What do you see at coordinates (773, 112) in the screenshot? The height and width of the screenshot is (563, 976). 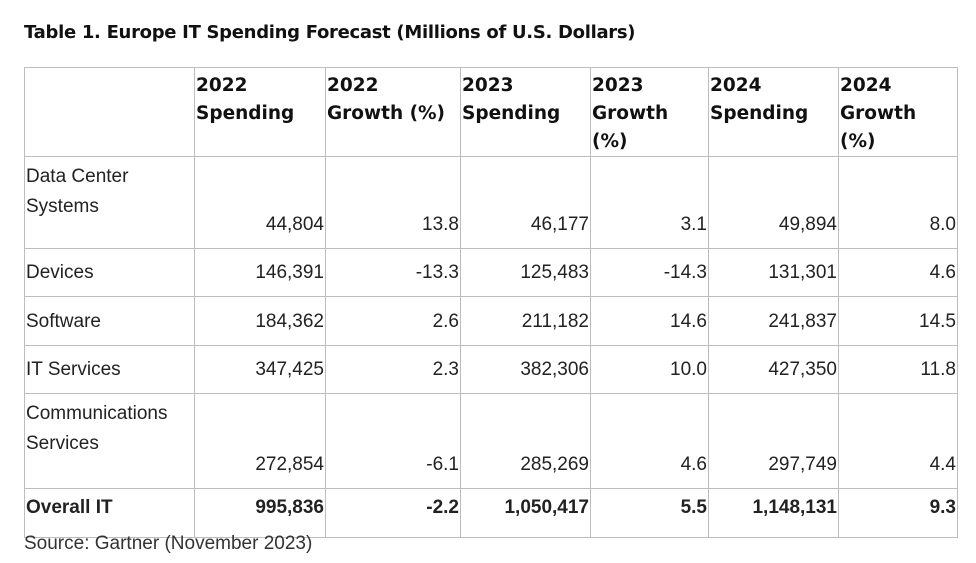 I see `header-cell-2024-spending: 2024 Spending` at bounding box center [773, 112].